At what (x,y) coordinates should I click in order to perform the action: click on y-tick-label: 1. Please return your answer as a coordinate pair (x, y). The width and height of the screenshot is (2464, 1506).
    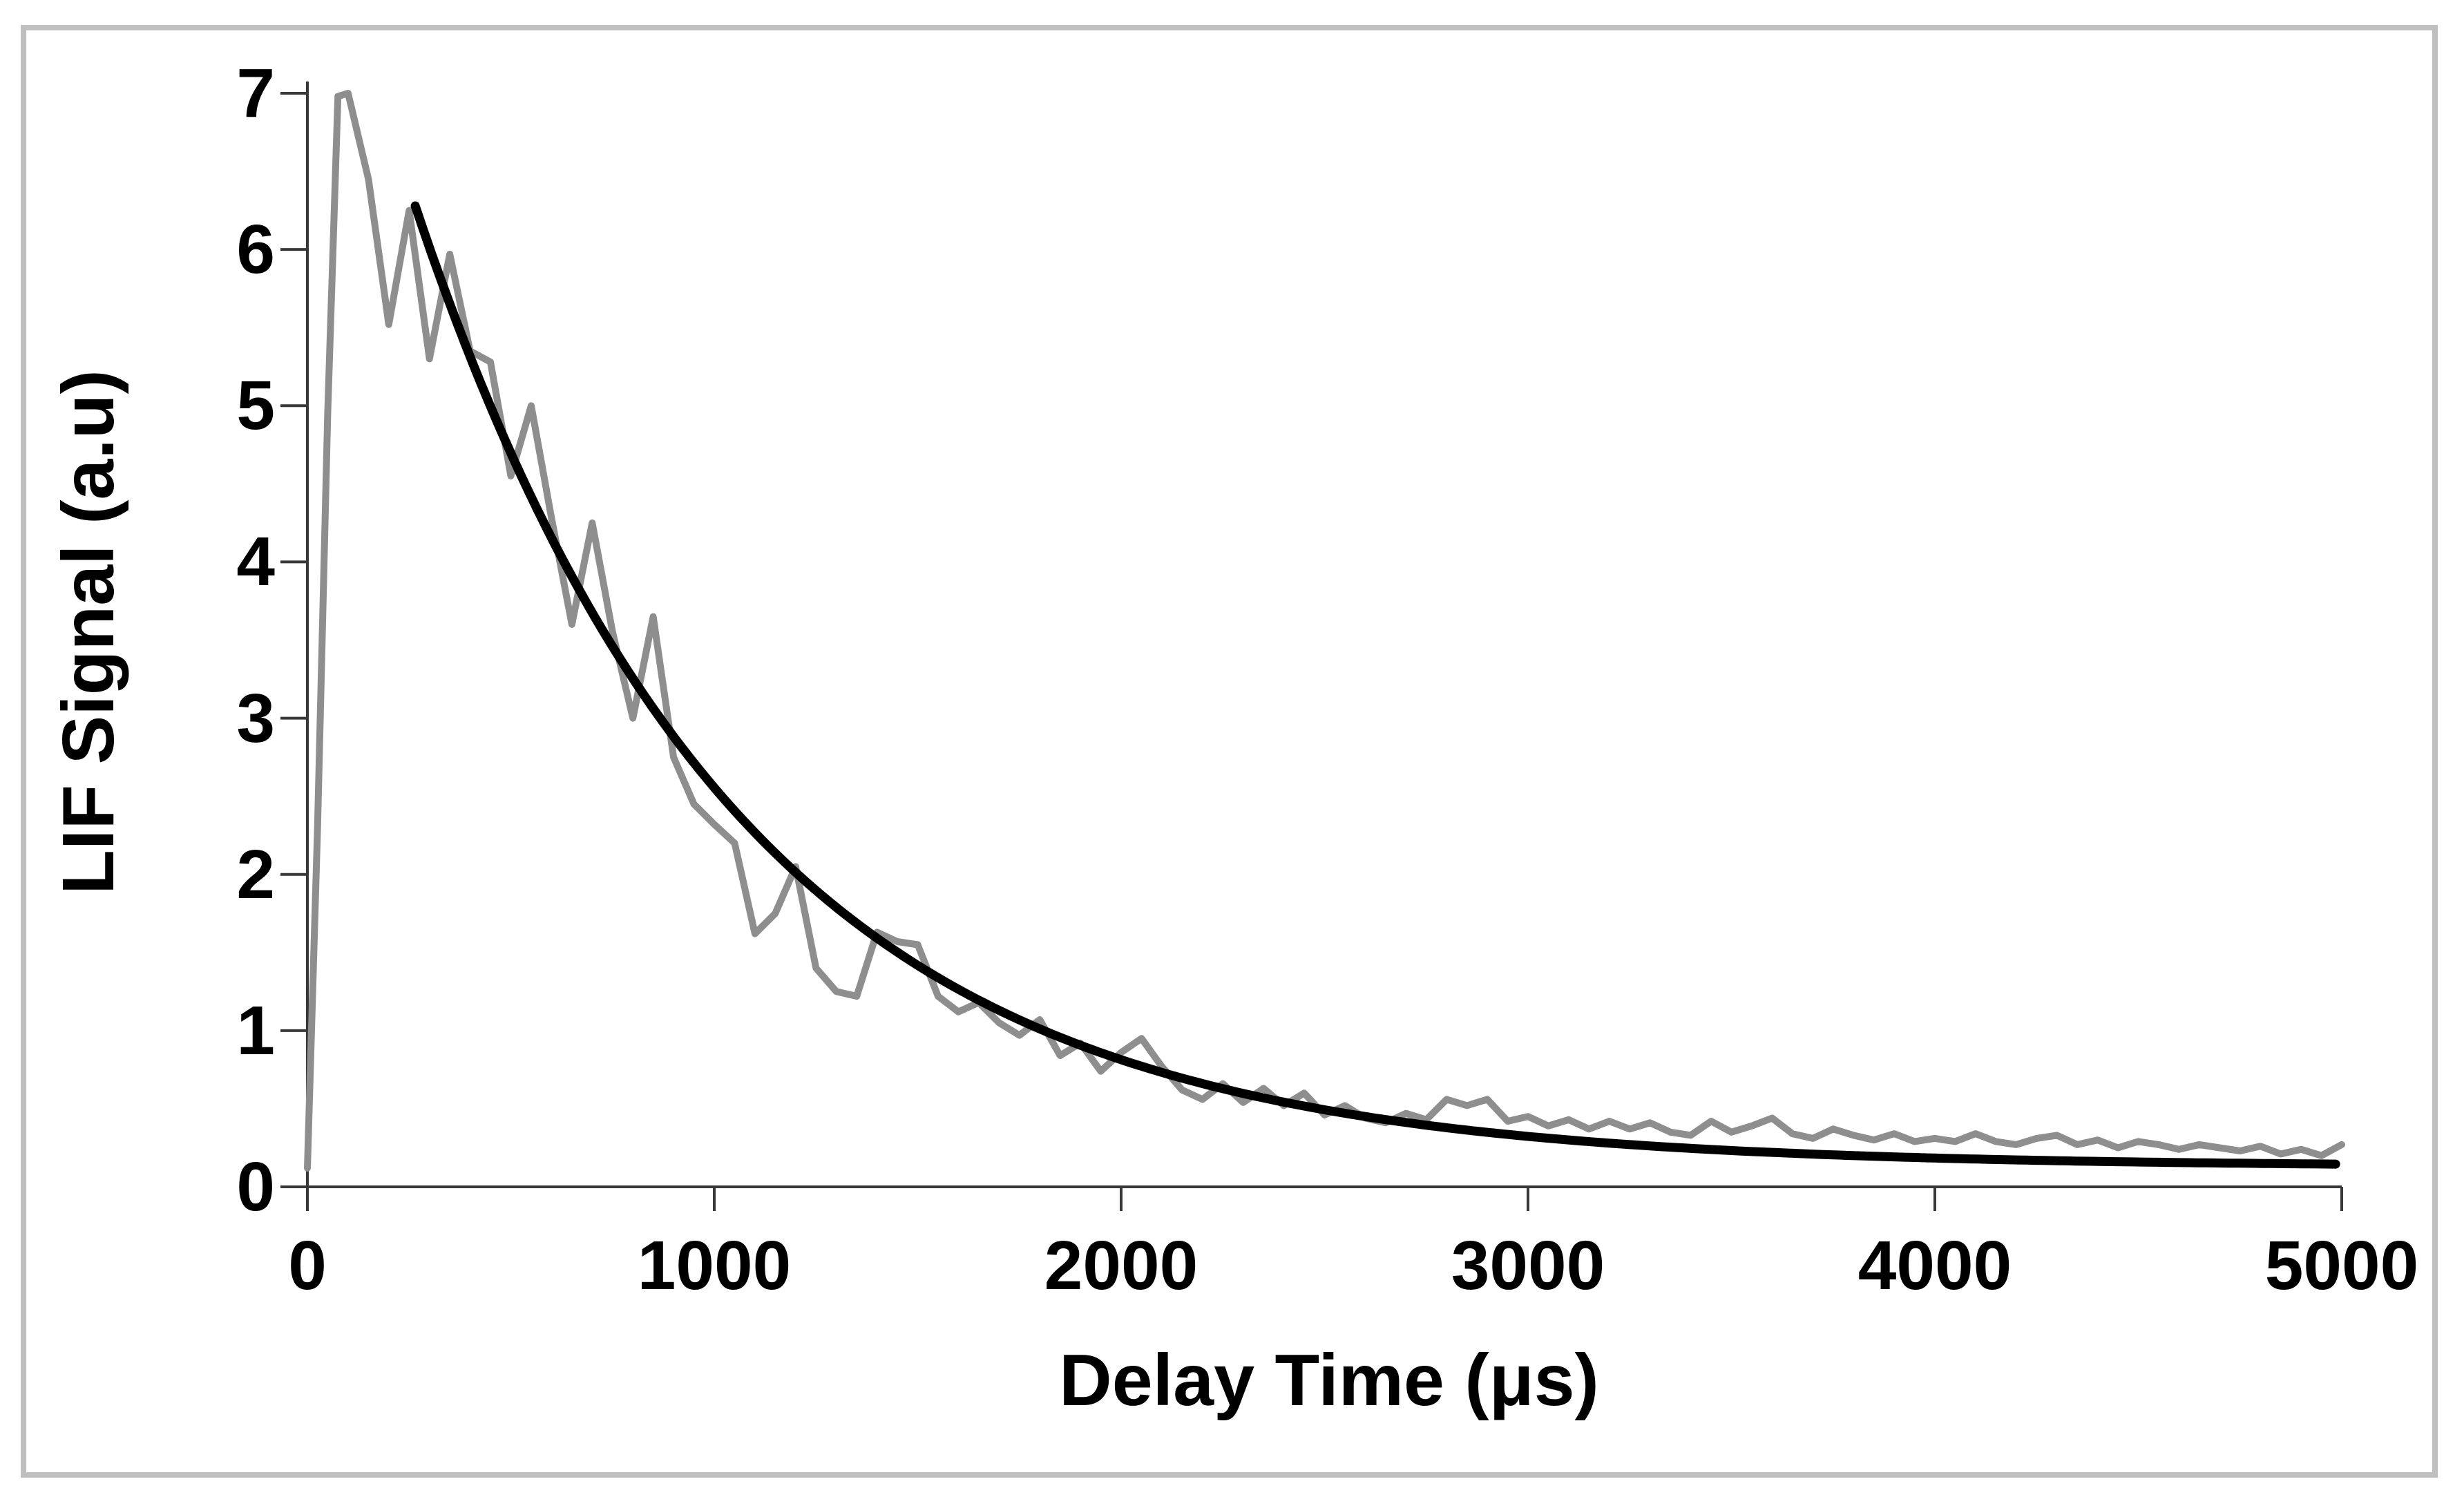
    Looking at the image, I should click on (255, 1030).